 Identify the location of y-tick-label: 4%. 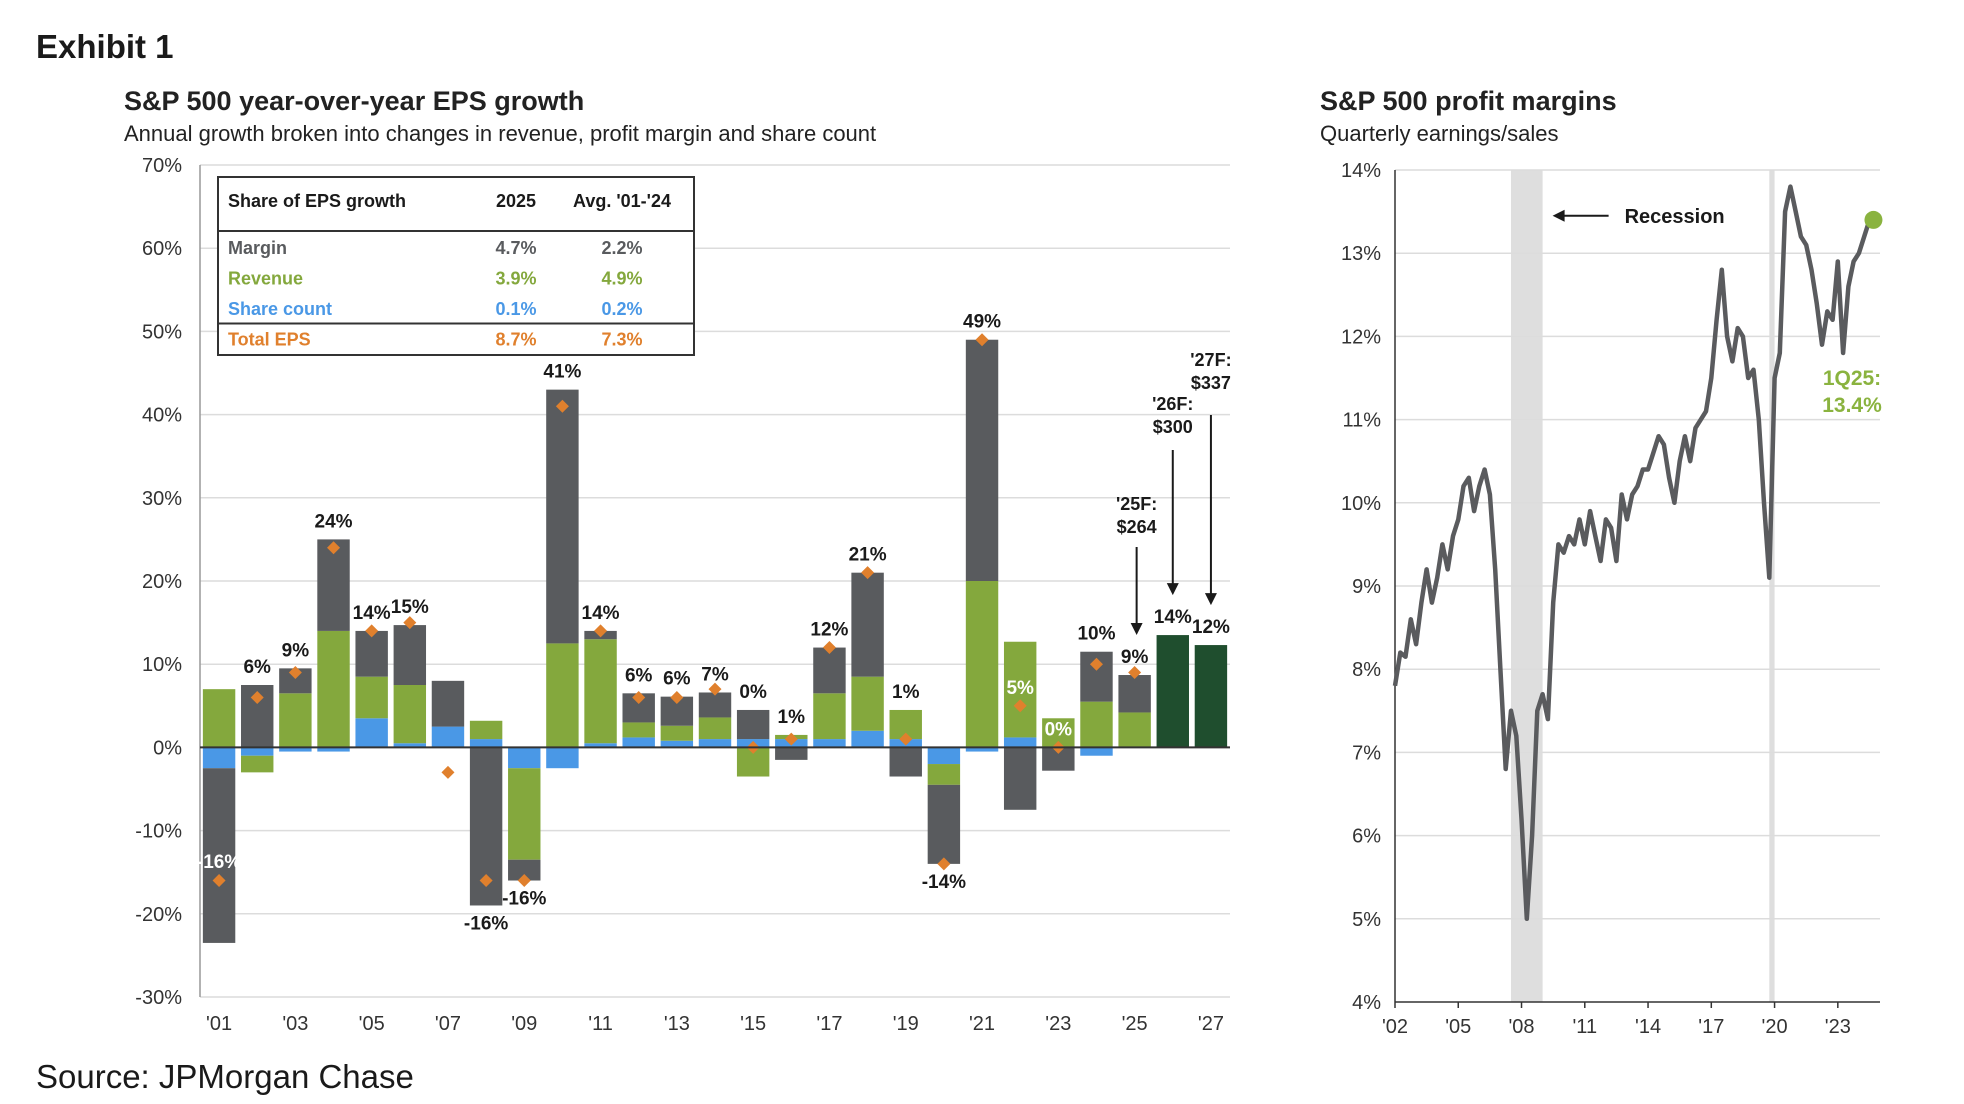
(1366, 1003).